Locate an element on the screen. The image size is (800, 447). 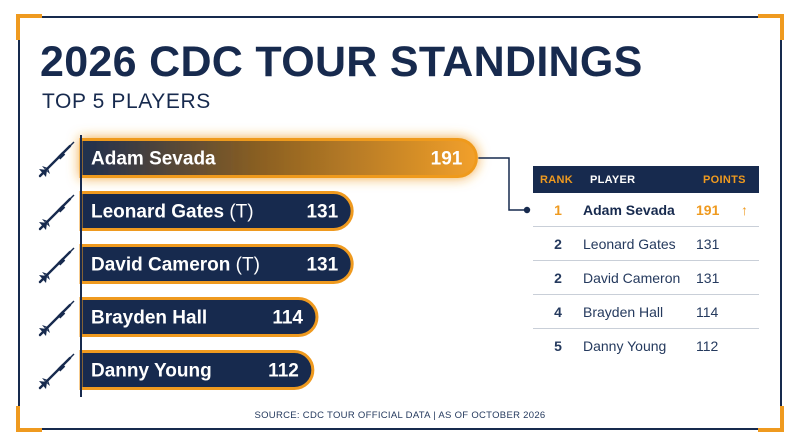
corner-accent-top-right is located at coordinates (771, 27).